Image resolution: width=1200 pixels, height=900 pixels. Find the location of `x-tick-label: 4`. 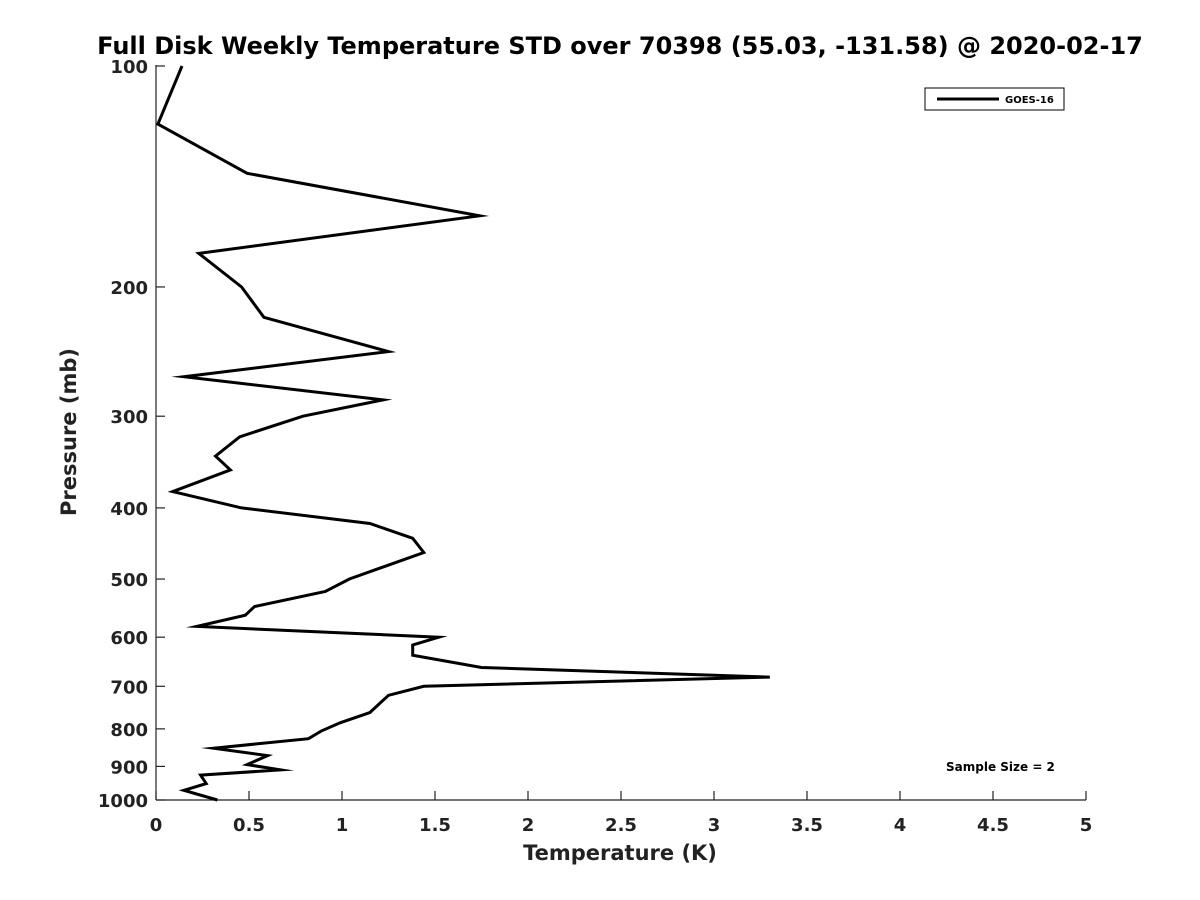

x-tick-label: 4 is located at coordinates (900, 825).